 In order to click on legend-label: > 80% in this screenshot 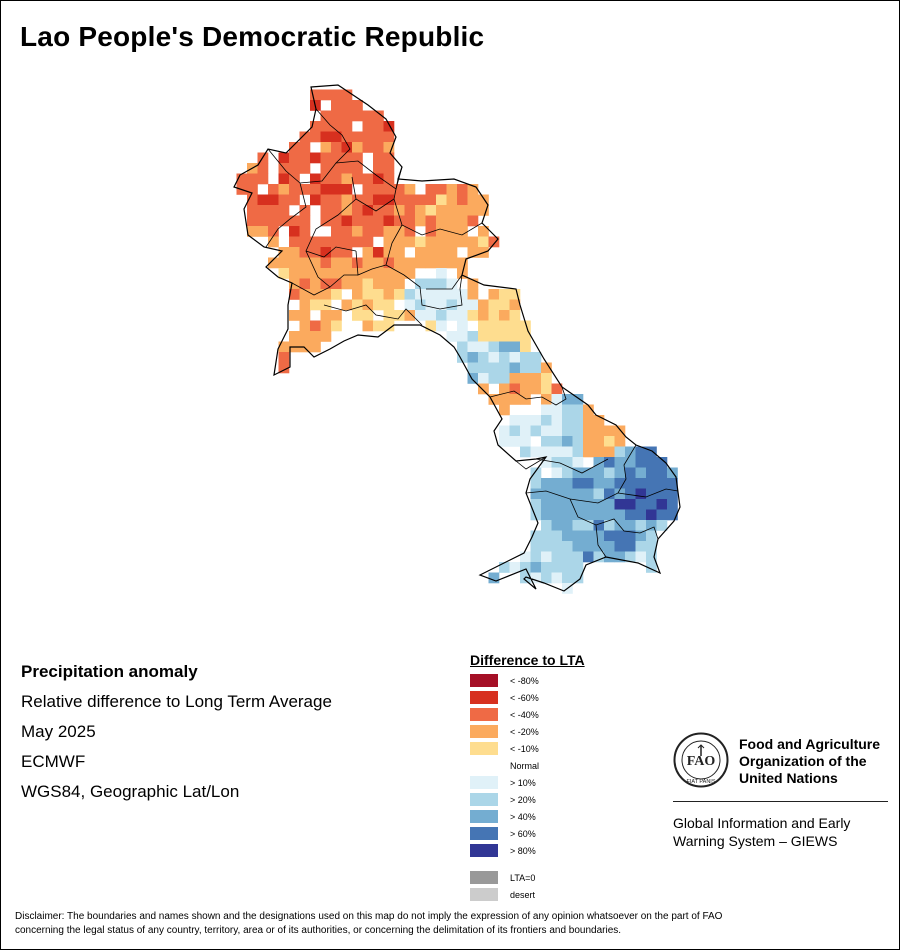, I will do `click(523, 850)`.